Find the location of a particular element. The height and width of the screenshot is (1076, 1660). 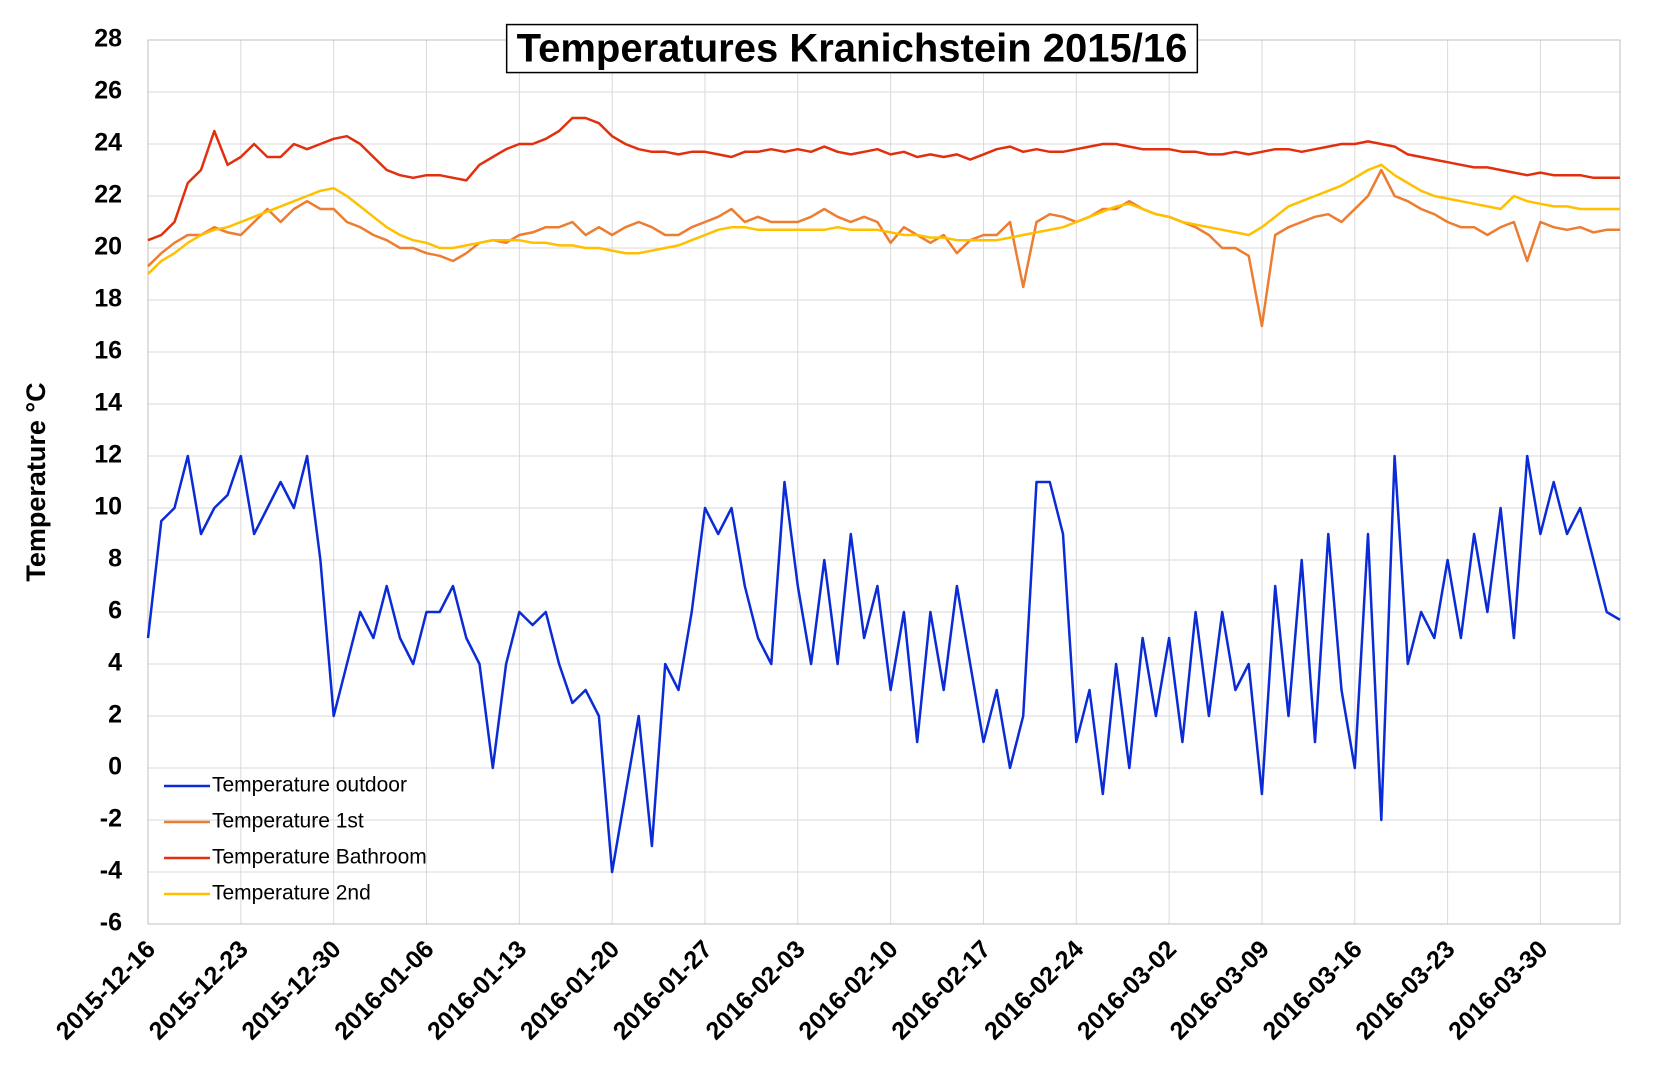

x-tick-label: 2016-01-06 is located at coordinates (384, 990).